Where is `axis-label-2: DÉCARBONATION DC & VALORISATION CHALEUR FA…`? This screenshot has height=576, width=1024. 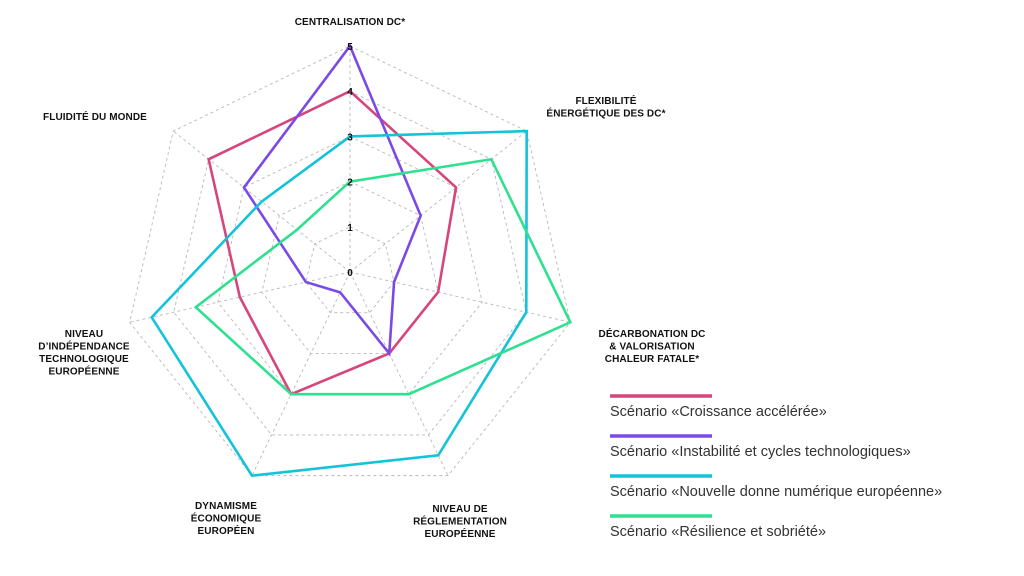
axis-label-2: DÉCARBONATION DC & VALORISATION CHALEUR FA… is located at coordinates (652, 346).